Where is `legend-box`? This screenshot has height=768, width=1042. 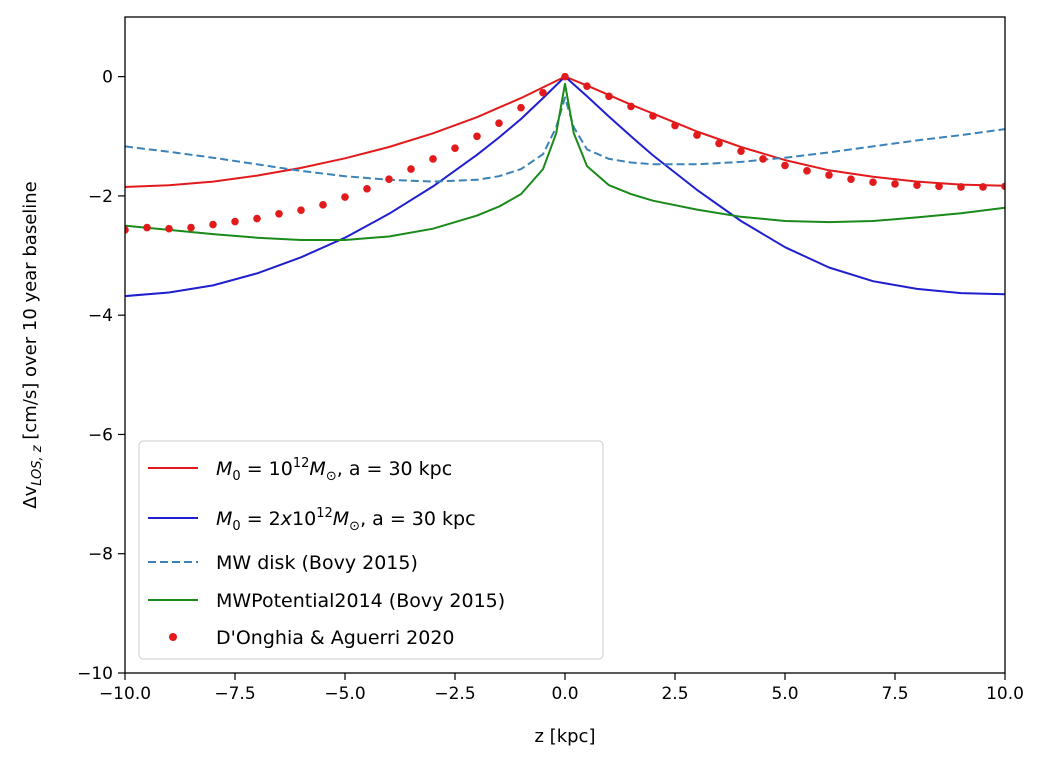 legend-box is located at coordinates (371, 550).